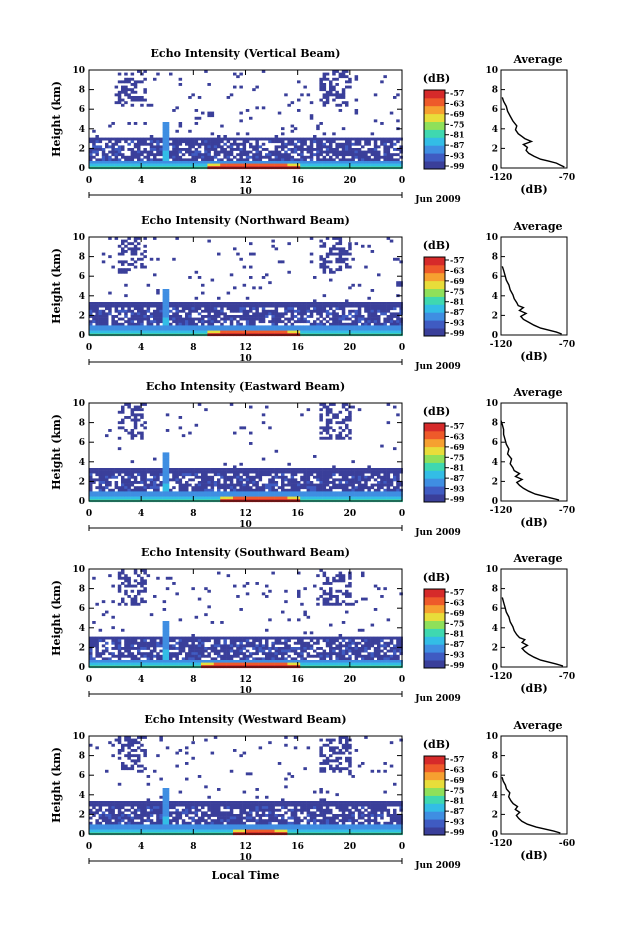 The image size is (619, 929). What do you see at coordinates (350, 348) in the screenshot?
I see `x-tick-label: 20` at bounding box center [350, 348].